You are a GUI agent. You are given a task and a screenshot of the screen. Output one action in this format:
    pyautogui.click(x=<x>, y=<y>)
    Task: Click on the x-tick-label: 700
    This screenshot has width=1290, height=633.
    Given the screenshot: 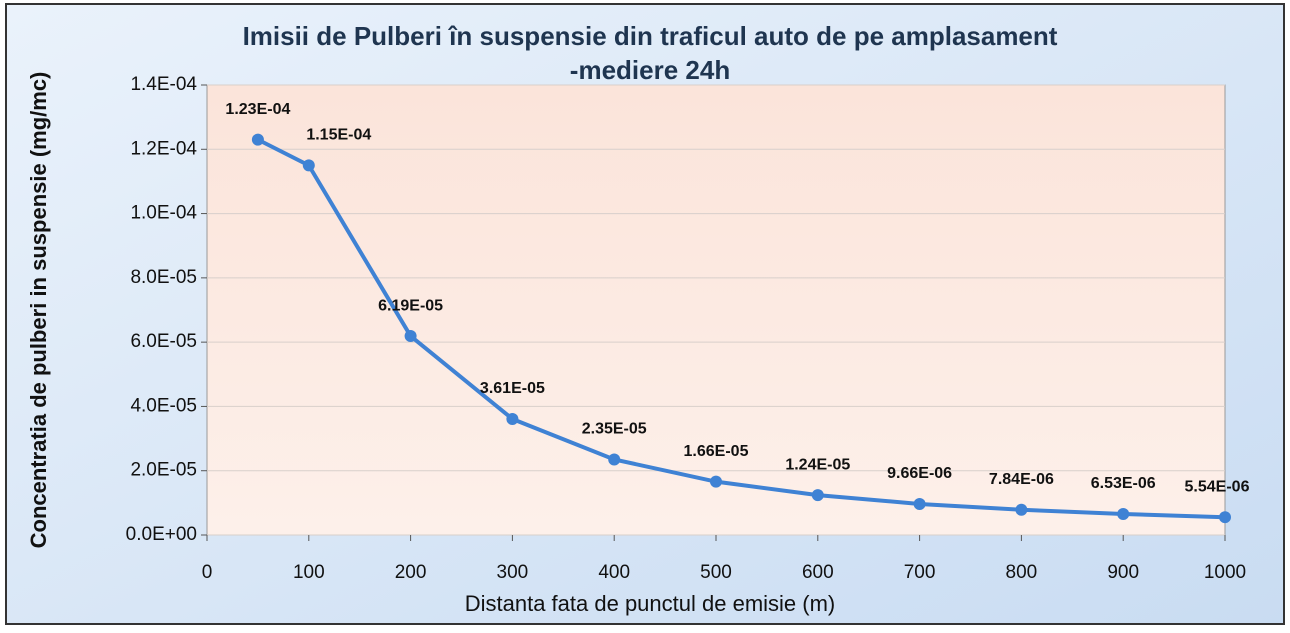 What is the action you would take?
    pyautogui.click(x=920, y=572)
    